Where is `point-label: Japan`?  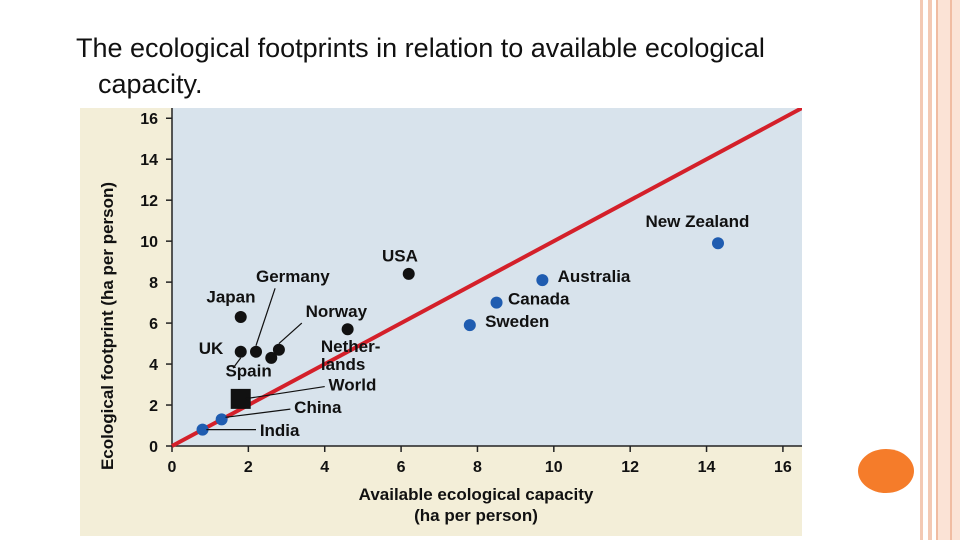
point-label: Japan is located at coordinates (230, 297).